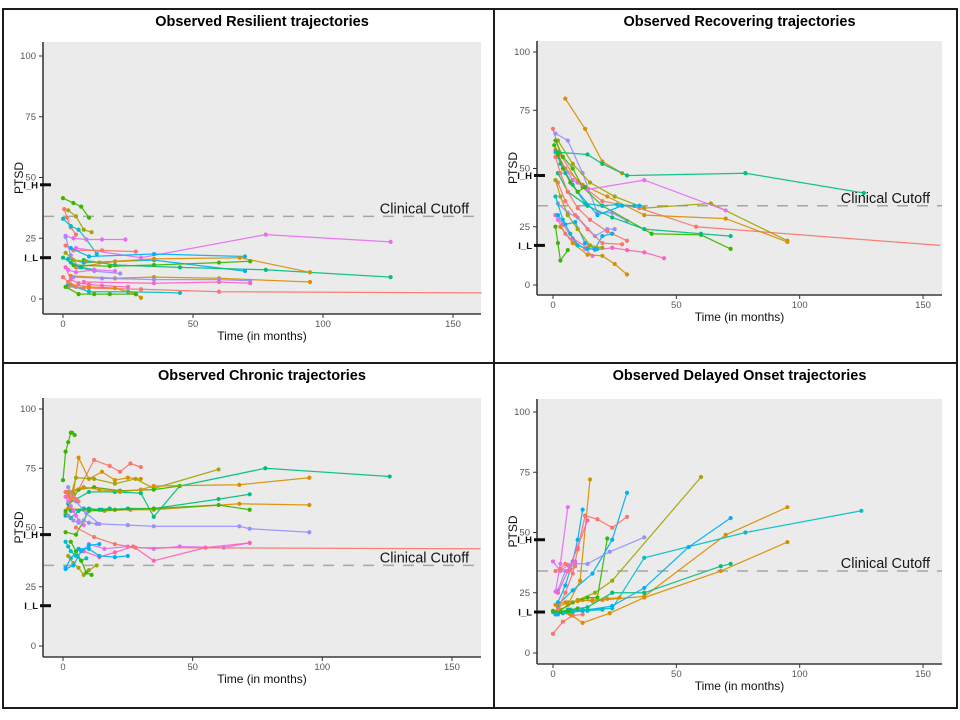 The width and height of the screenshot is (960, 720). What do you see at coordinates (33, 646) in the screenshot?
I see `y-tick-label: 0` at bounding box center [33, 646].